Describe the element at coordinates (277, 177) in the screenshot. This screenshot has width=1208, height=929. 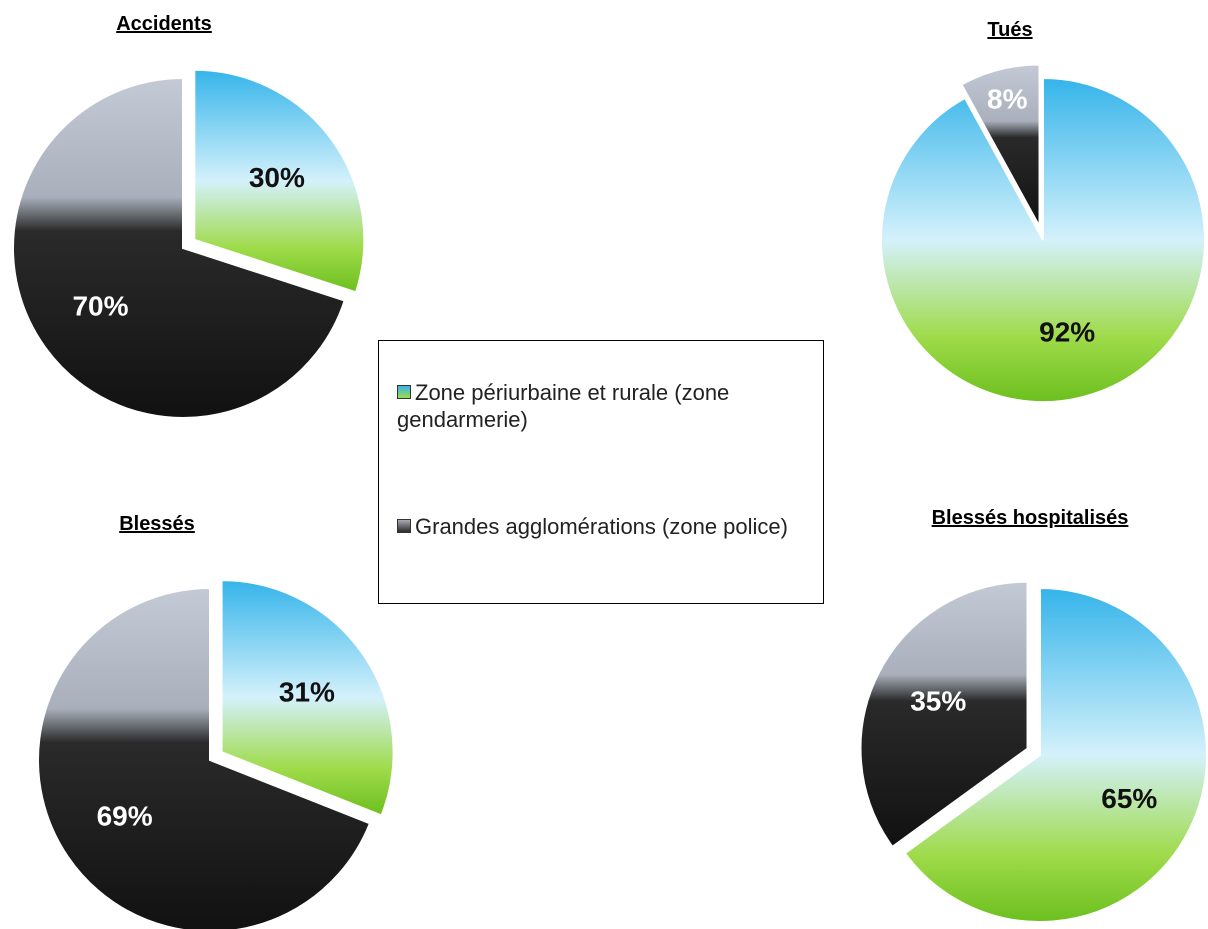
I see `slice-label: 30%` at that location.